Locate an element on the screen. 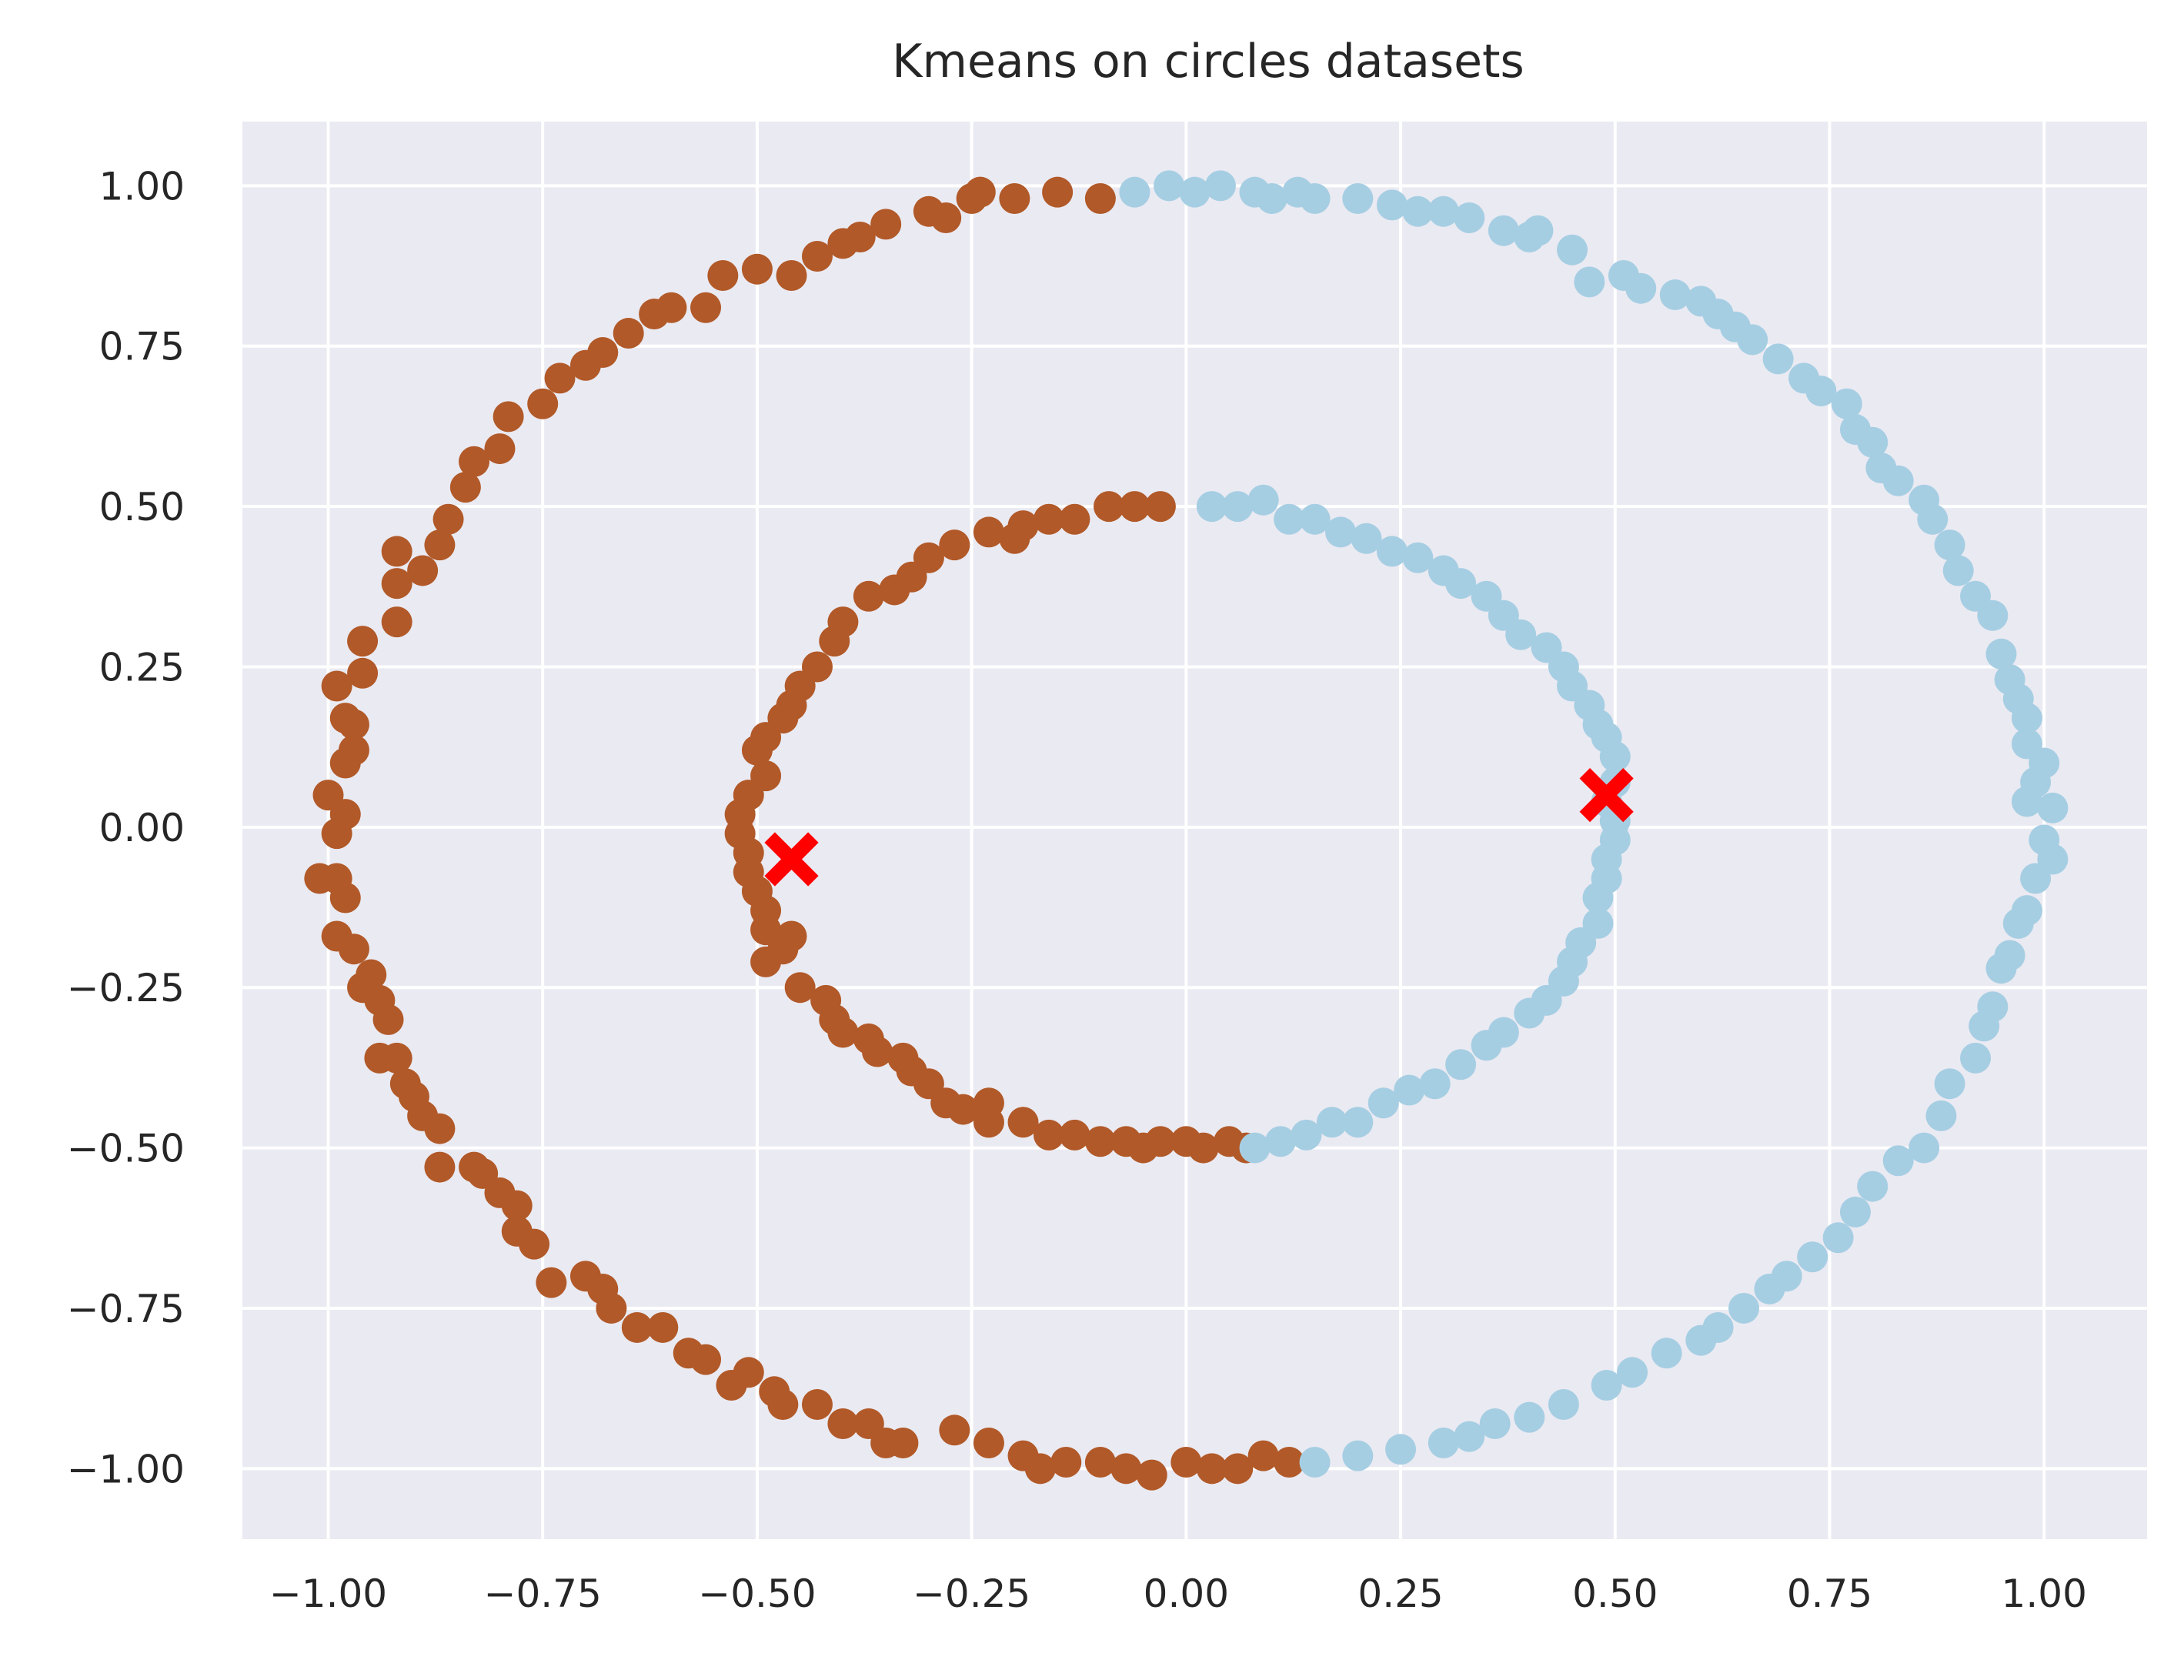  centroid-marker is located at coordinates (792, 860).